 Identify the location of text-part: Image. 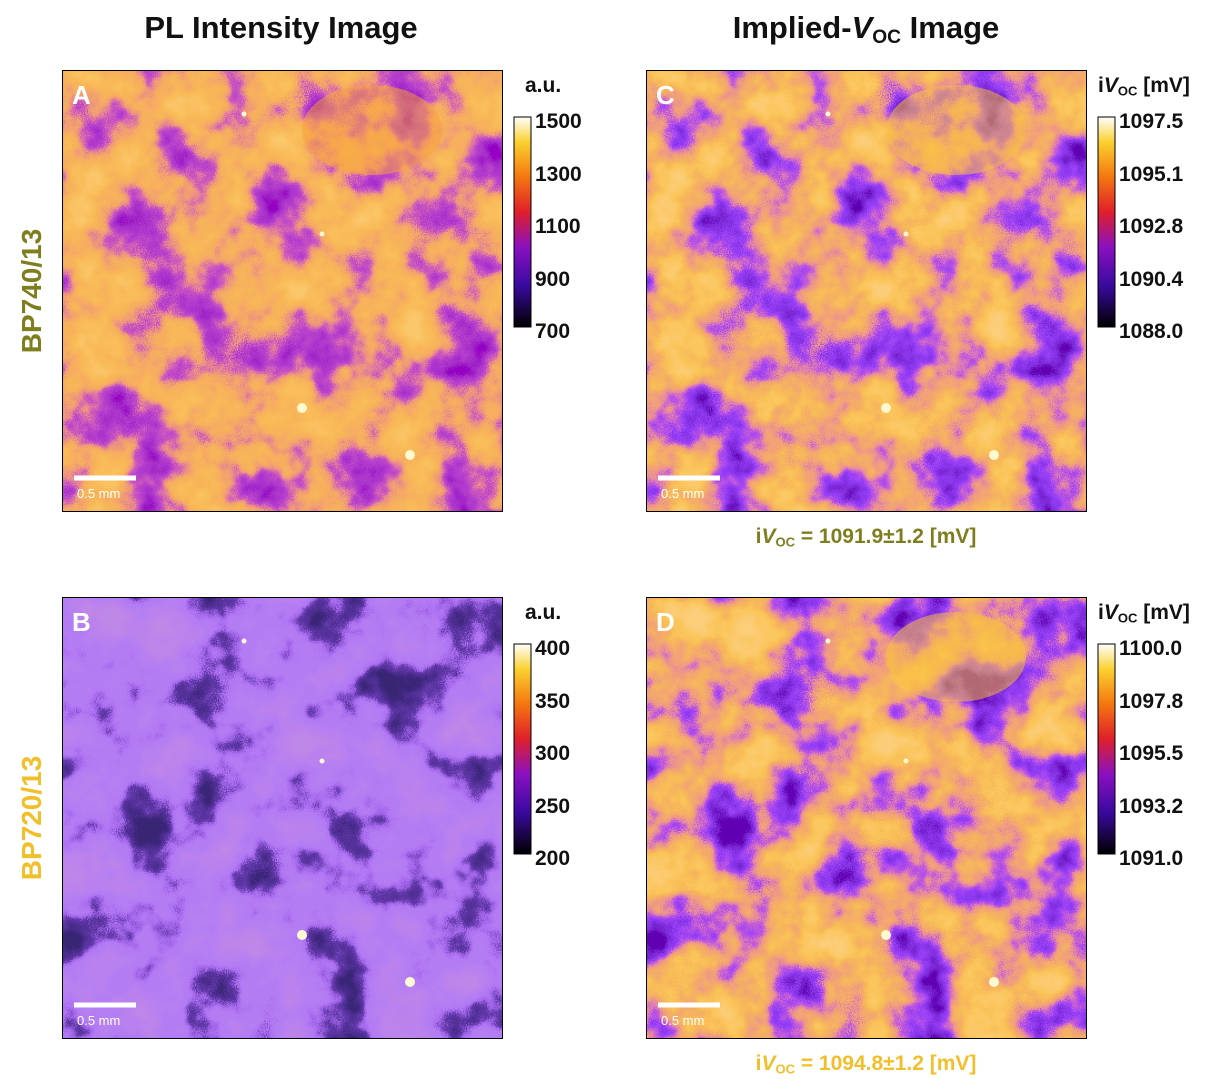
(950, 27).